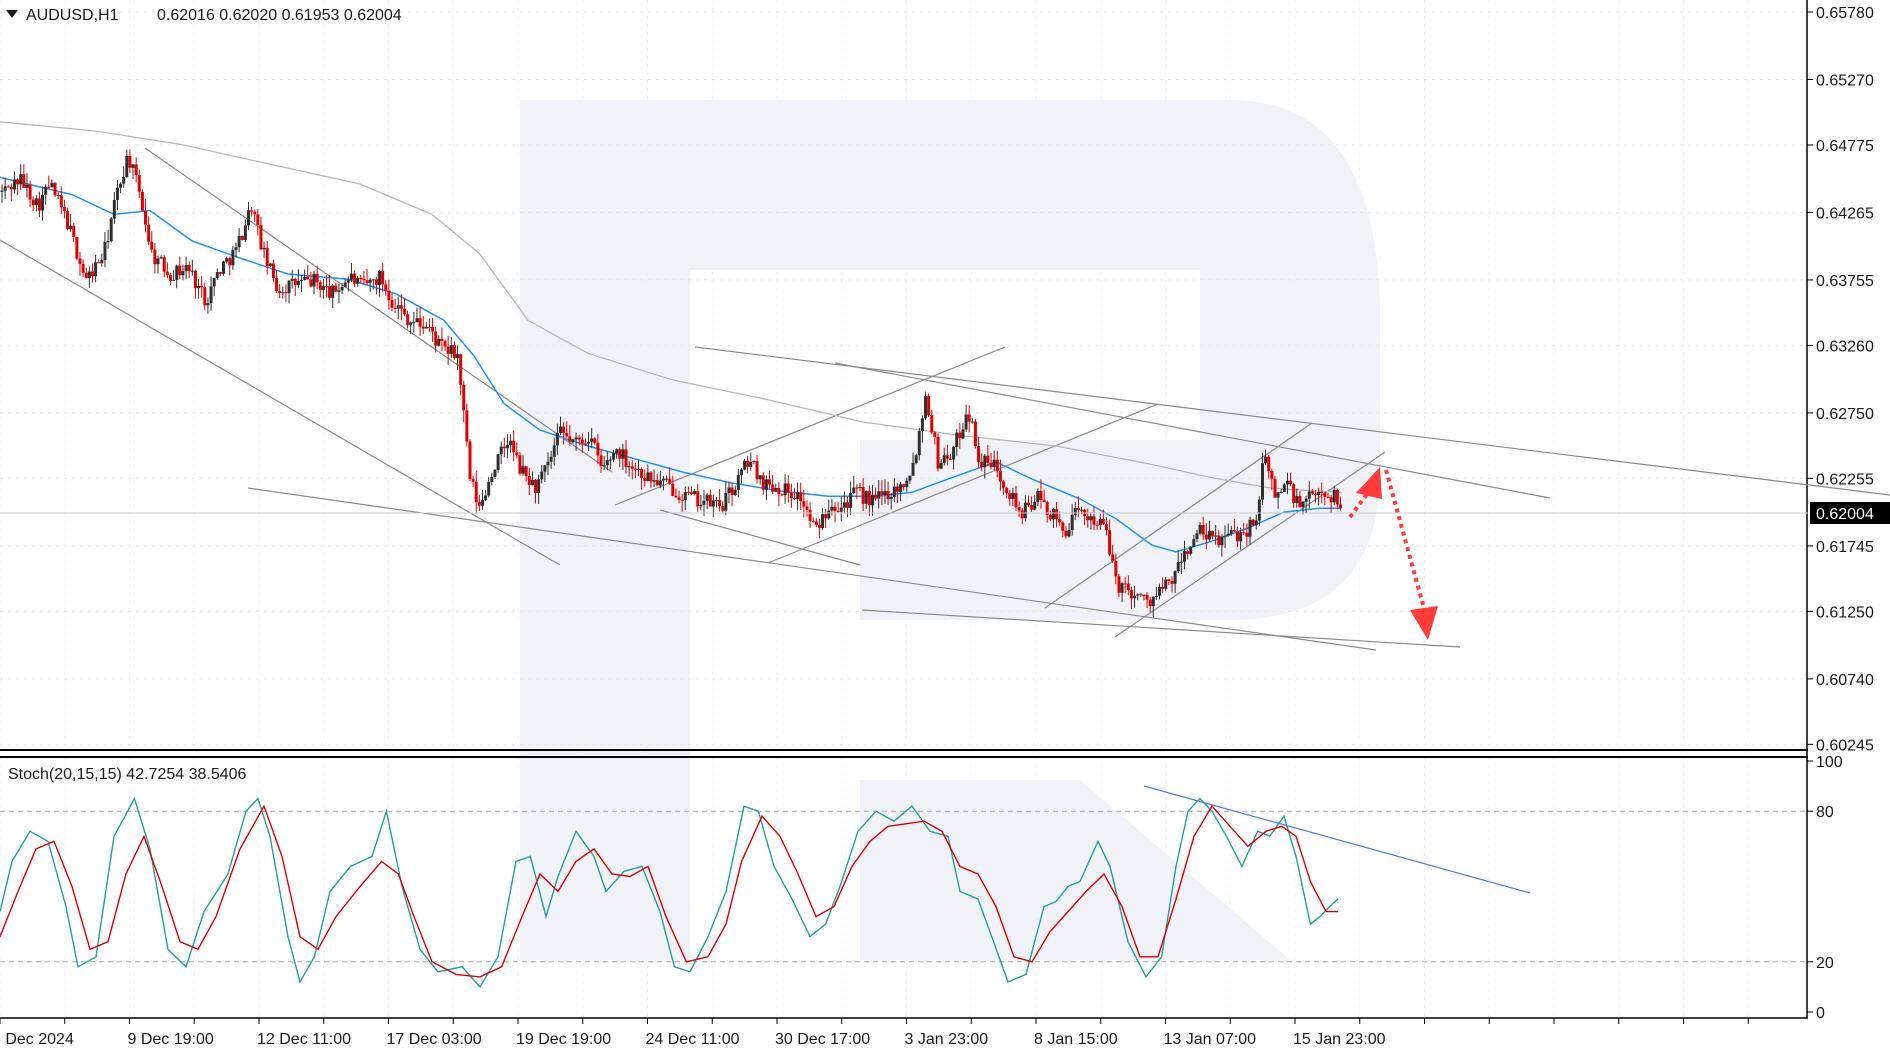 The width and height of the screenshot is (1890, 1051). What do you see at coordinates (1845, 514) in the screenshot?
I see `current-price-value: 0.62004` at bounding box center [1845, 514].